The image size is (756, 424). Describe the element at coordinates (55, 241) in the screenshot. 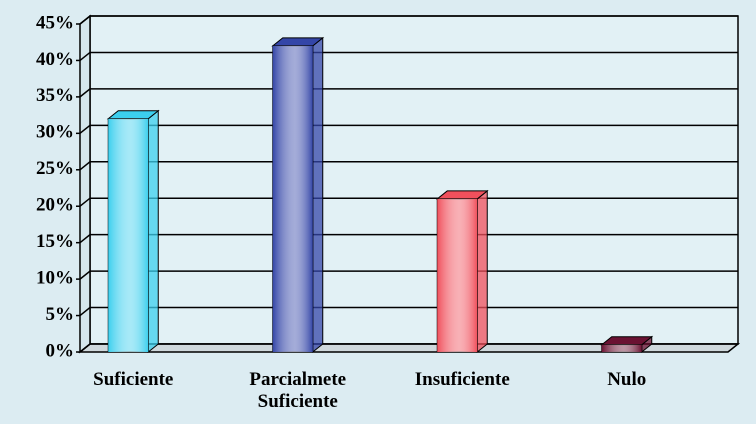

I see `y-tick-label: 15%` at that location.